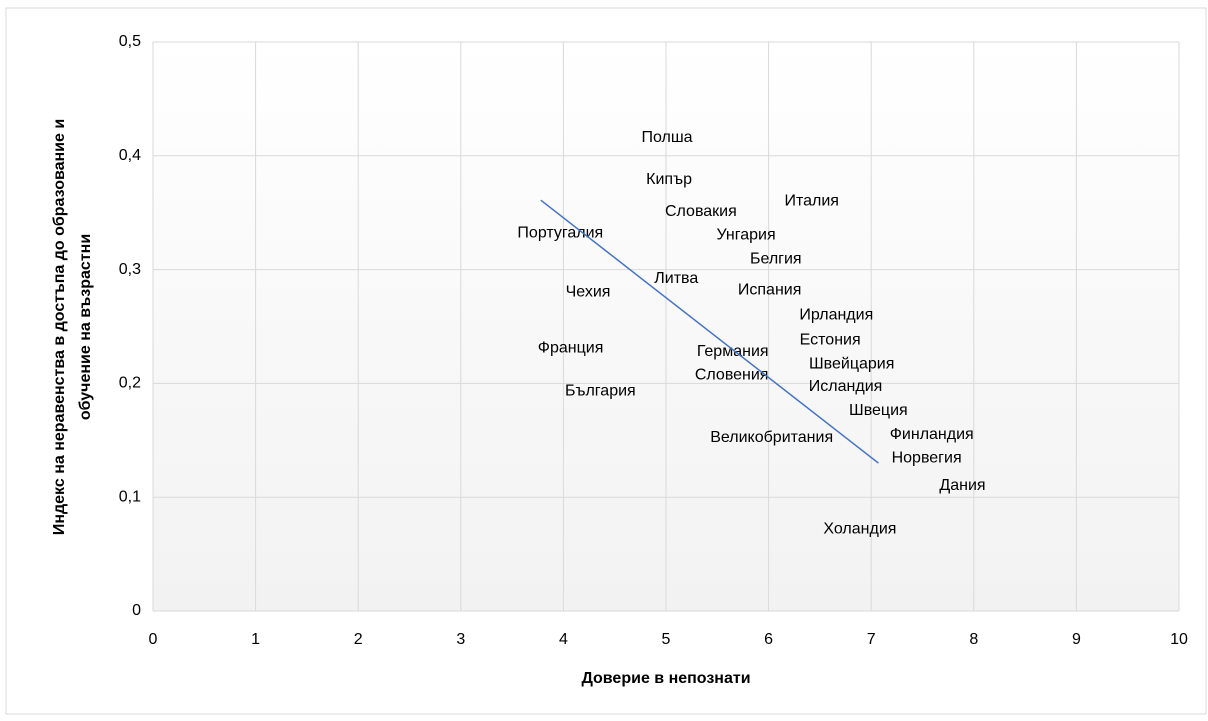 This screenshot has height=721, width=1208. I want to click on x-tick-label: 5, so click(666, 639).